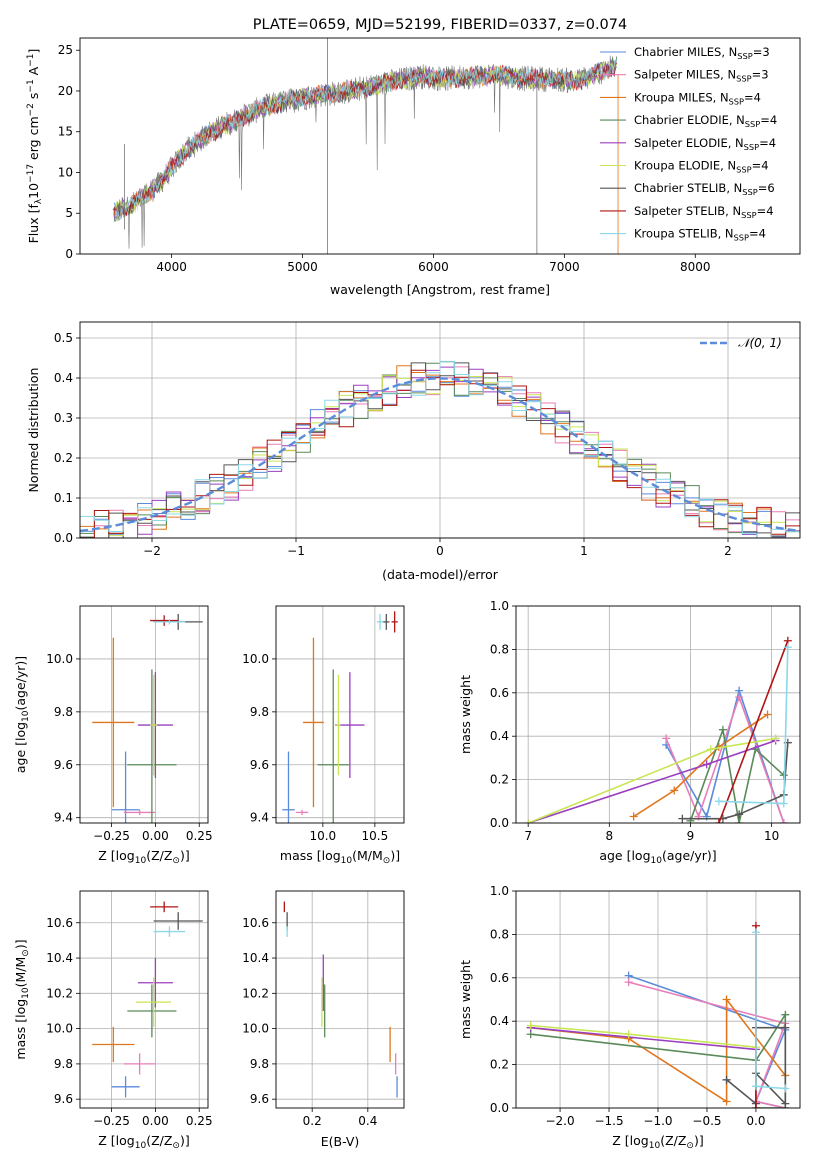  What do you see at coordinates (440, 551) in the screenshot?
I see `x-tick-label: 0` at bounding box center [440, 551].